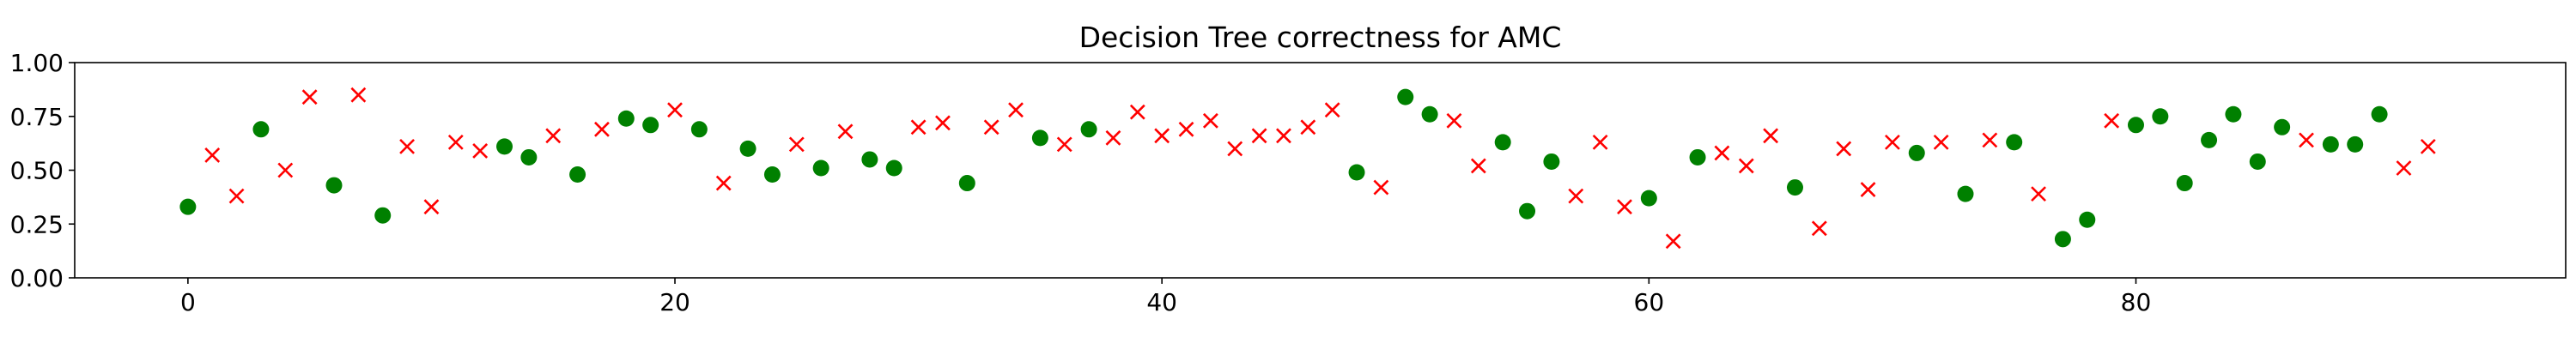 Image resolution: width=2576 pixels, height=343 pixels. Describe the element at coordinates (37, 224) in the screenshot. I see `y-tick-label: 0.25` at that location.